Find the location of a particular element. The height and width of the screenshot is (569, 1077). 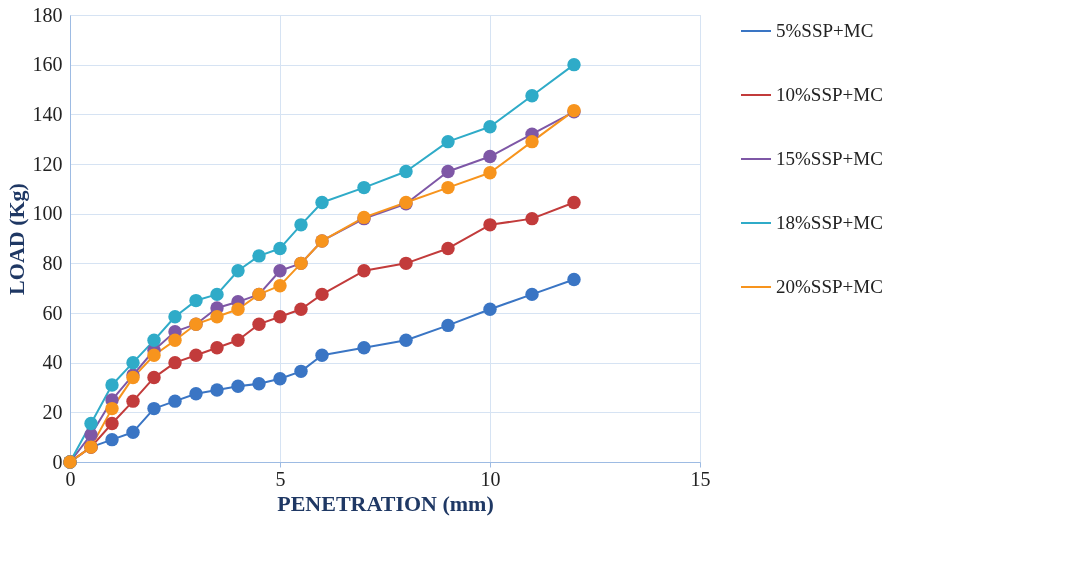

y-tick-label: 20 is located at coordinates (52, 411).